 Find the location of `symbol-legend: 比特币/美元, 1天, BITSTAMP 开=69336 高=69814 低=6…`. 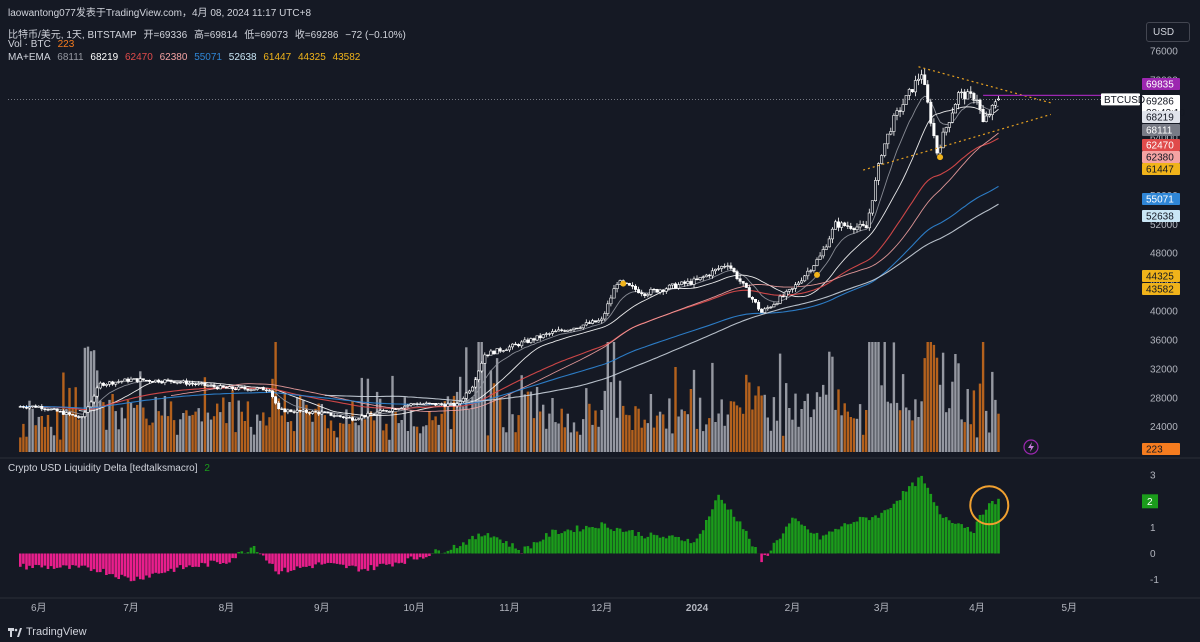

symbol-legend: 比特币/美元, 1天, BITSTAMP 开=69336 高=69814 低=6… is located at coordinates (209, 33).